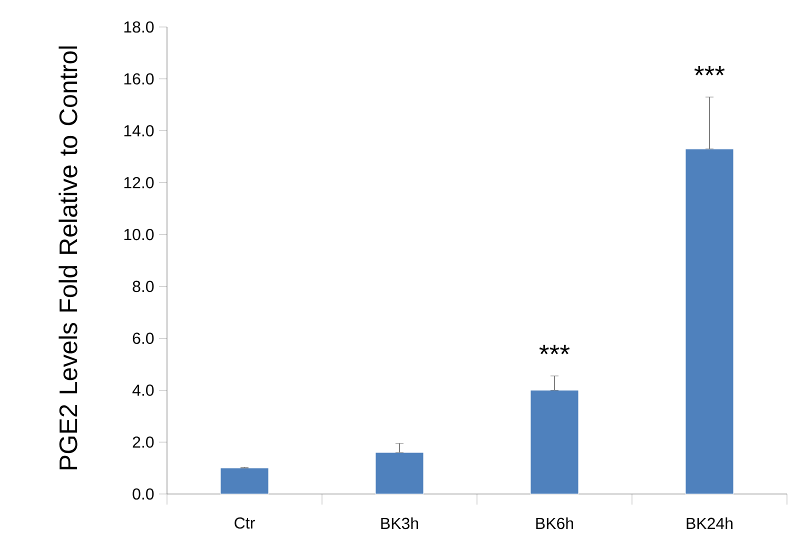  What do you see at coordinates (68, 258) in the screenshot?
I see `y-axis-title: PGE2 Levels Fold Relative to Control` at bounding box center [68, 258].